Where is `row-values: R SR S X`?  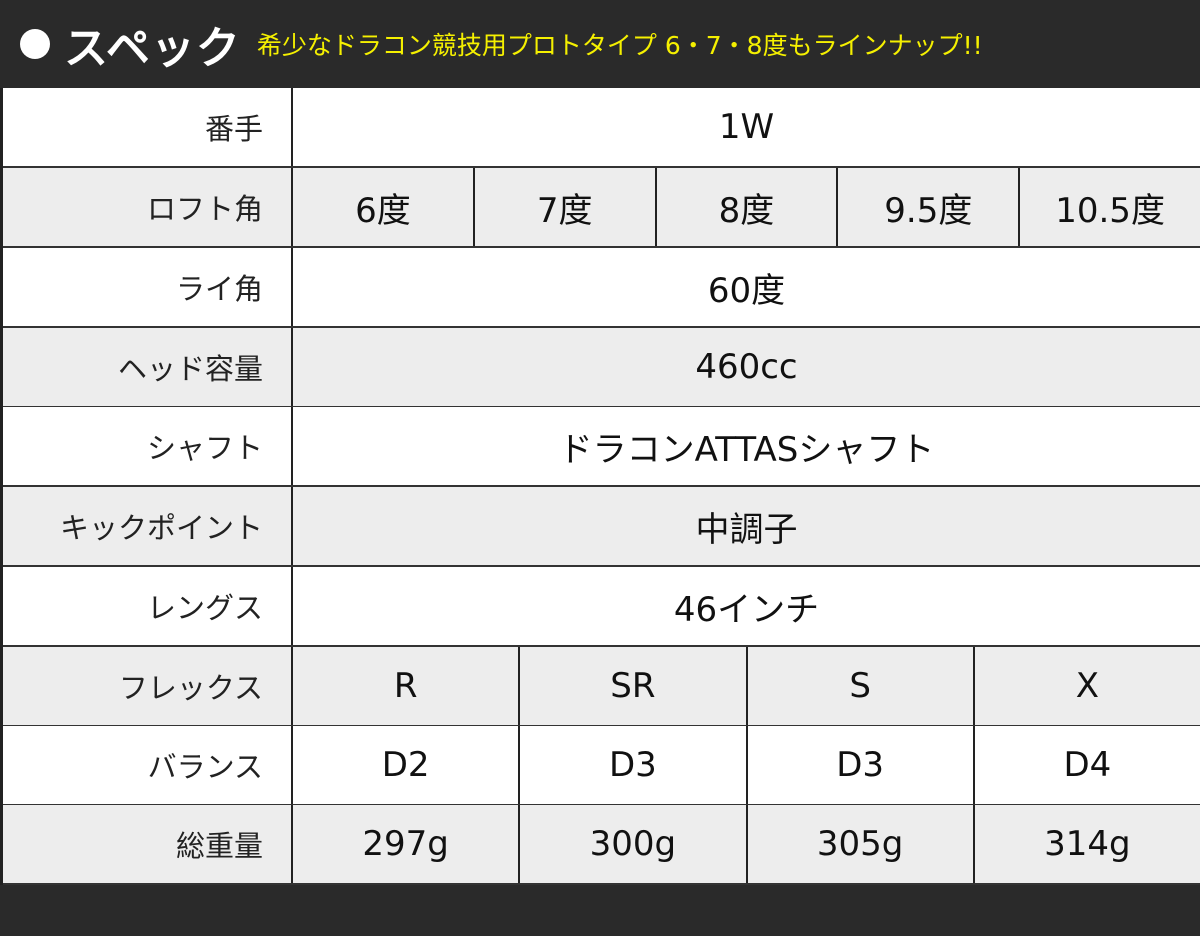
row-values: R SR S X is located at coordinates (746, 686).